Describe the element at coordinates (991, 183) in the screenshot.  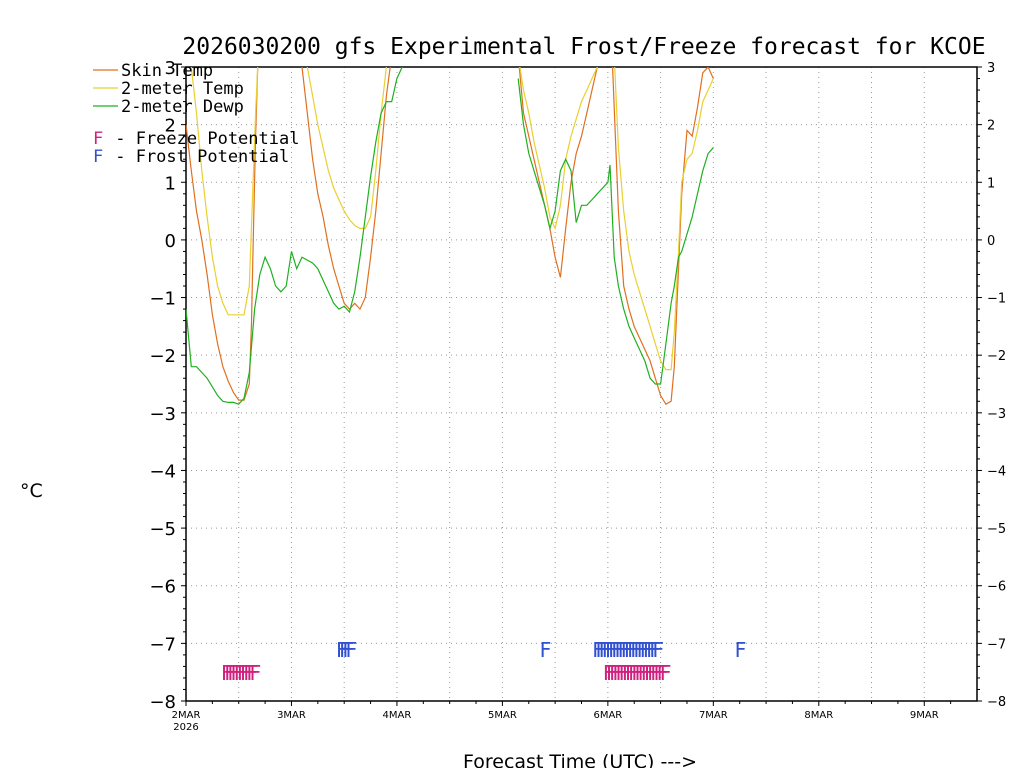
I see `y-tick-label-right: 1` at that location.